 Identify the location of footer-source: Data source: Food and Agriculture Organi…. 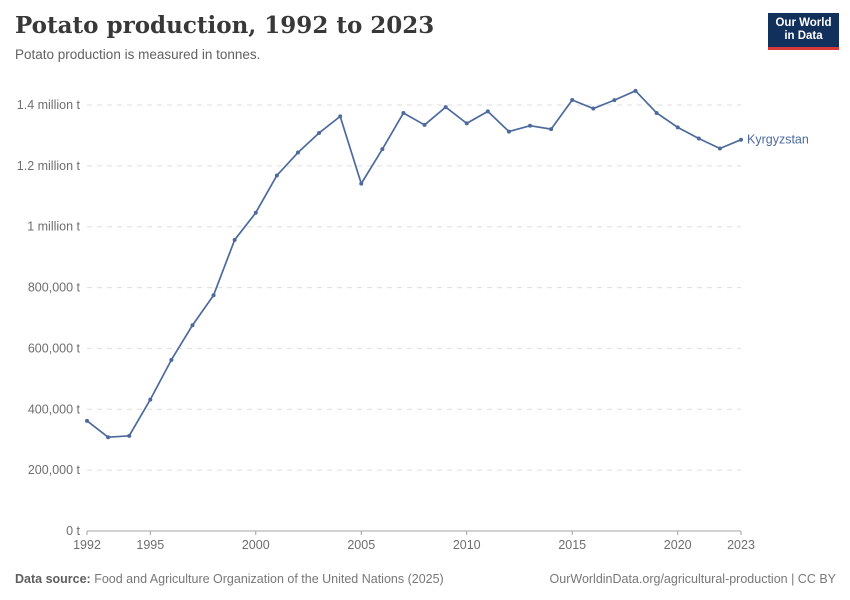
(229, 579).